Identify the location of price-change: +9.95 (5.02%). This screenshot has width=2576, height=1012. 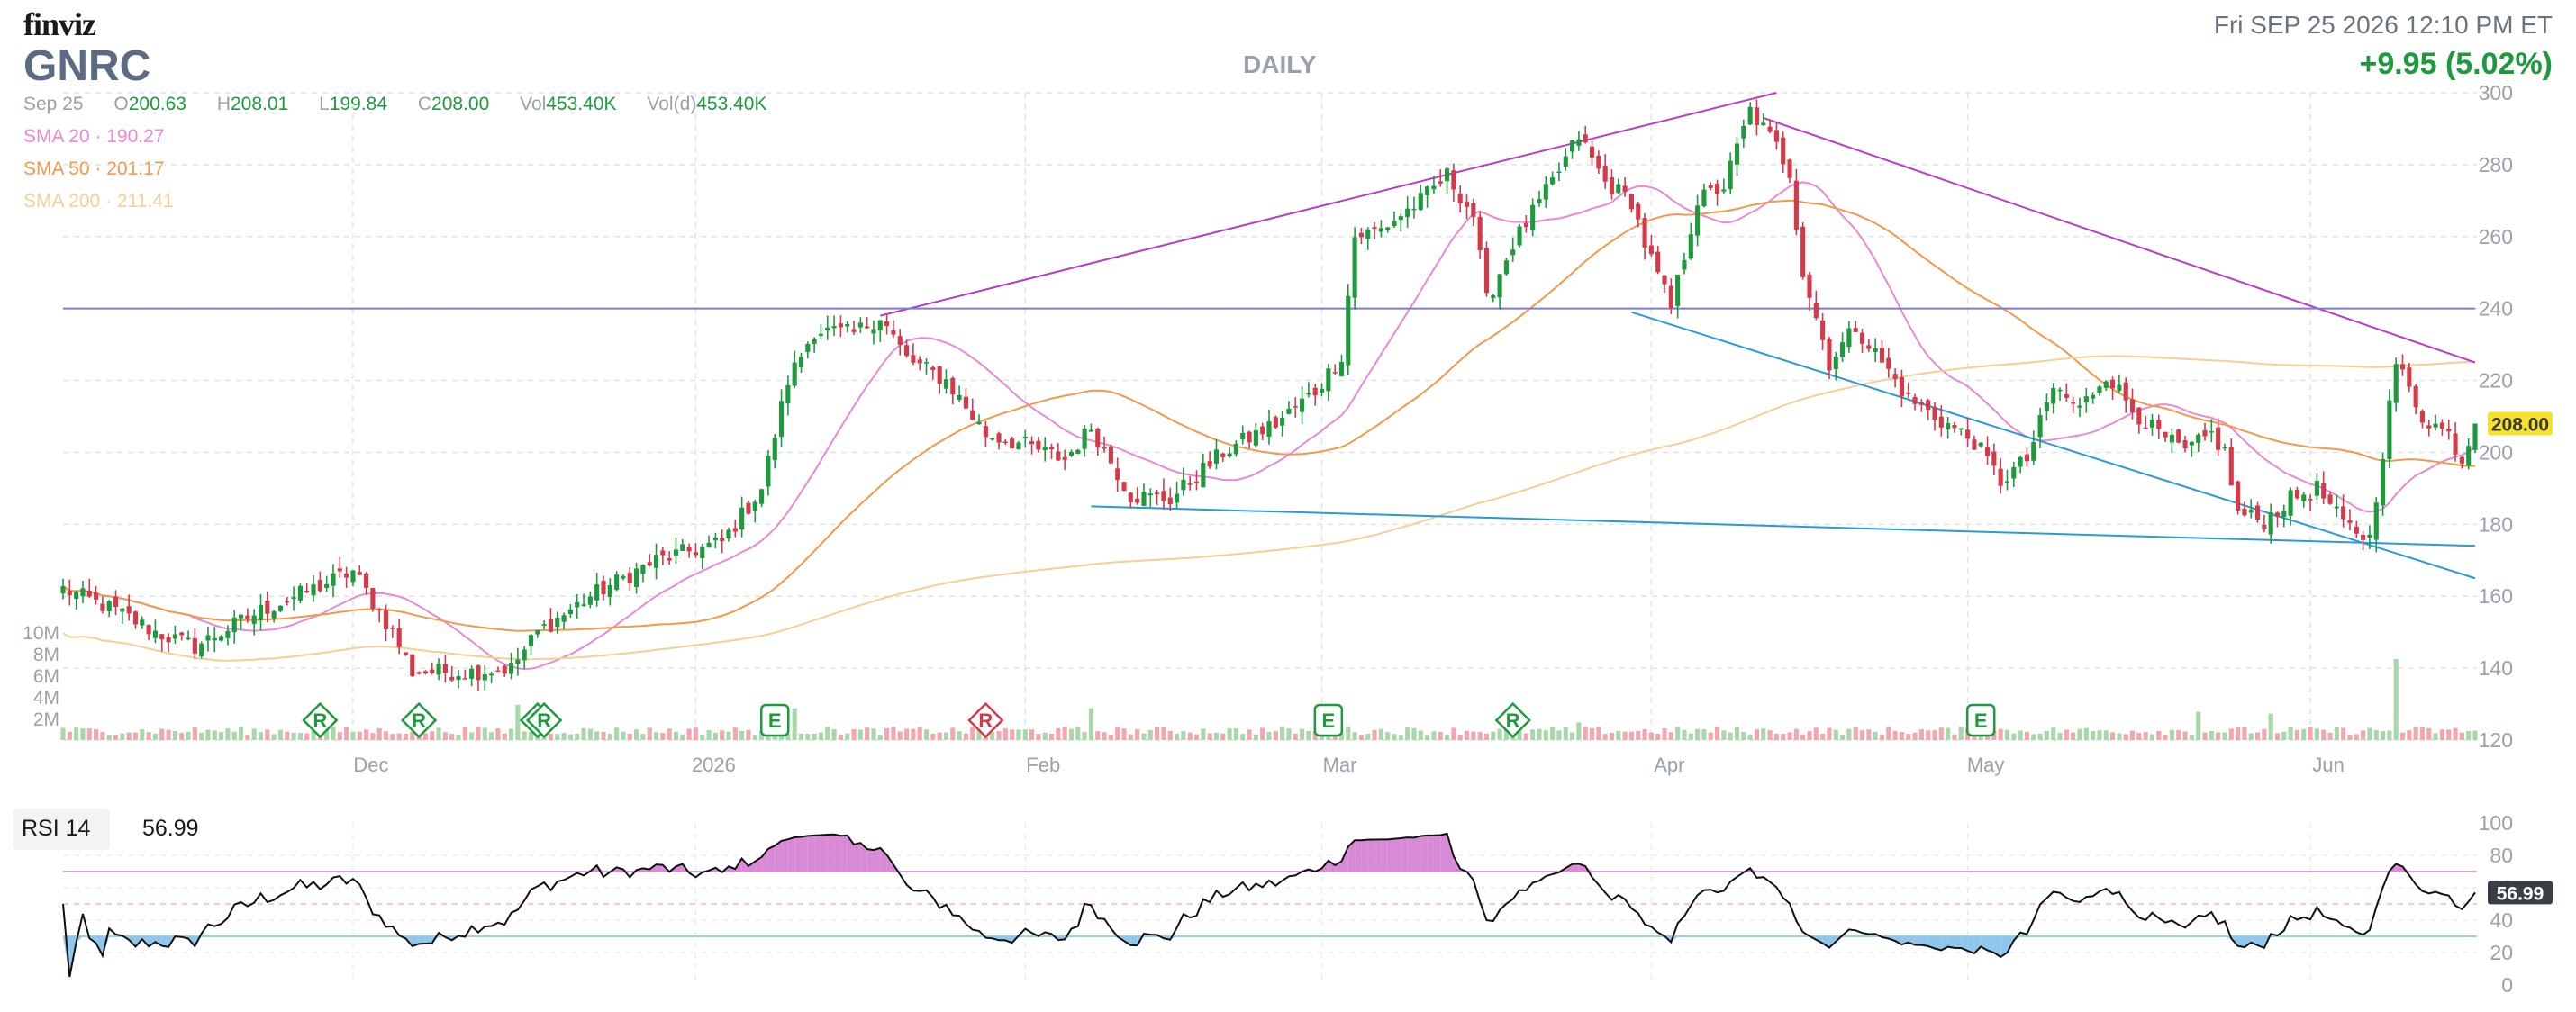
(2456, 64).